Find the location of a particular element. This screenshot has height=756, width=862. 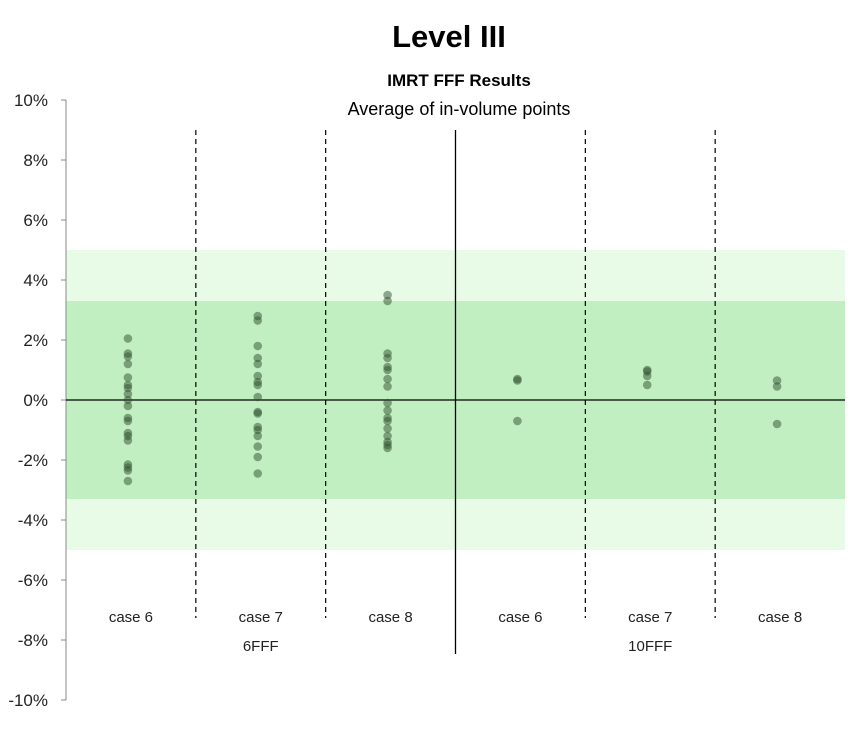

y-tick-label: -2% is located at coordinates (33, 460).